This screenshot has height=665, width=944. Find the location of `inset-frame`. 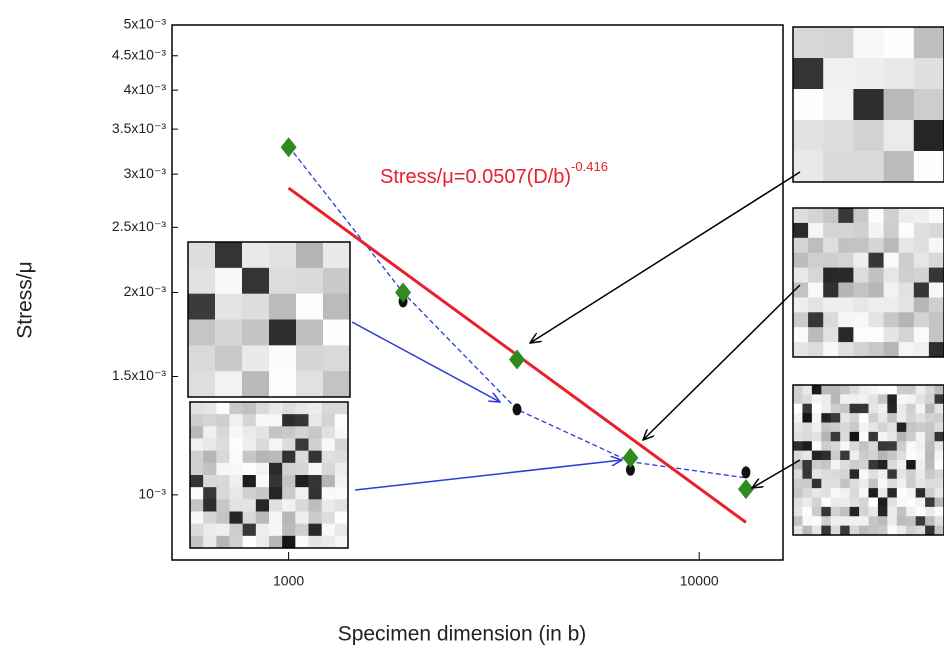

inset-frame is located at coordinates (868, 104).